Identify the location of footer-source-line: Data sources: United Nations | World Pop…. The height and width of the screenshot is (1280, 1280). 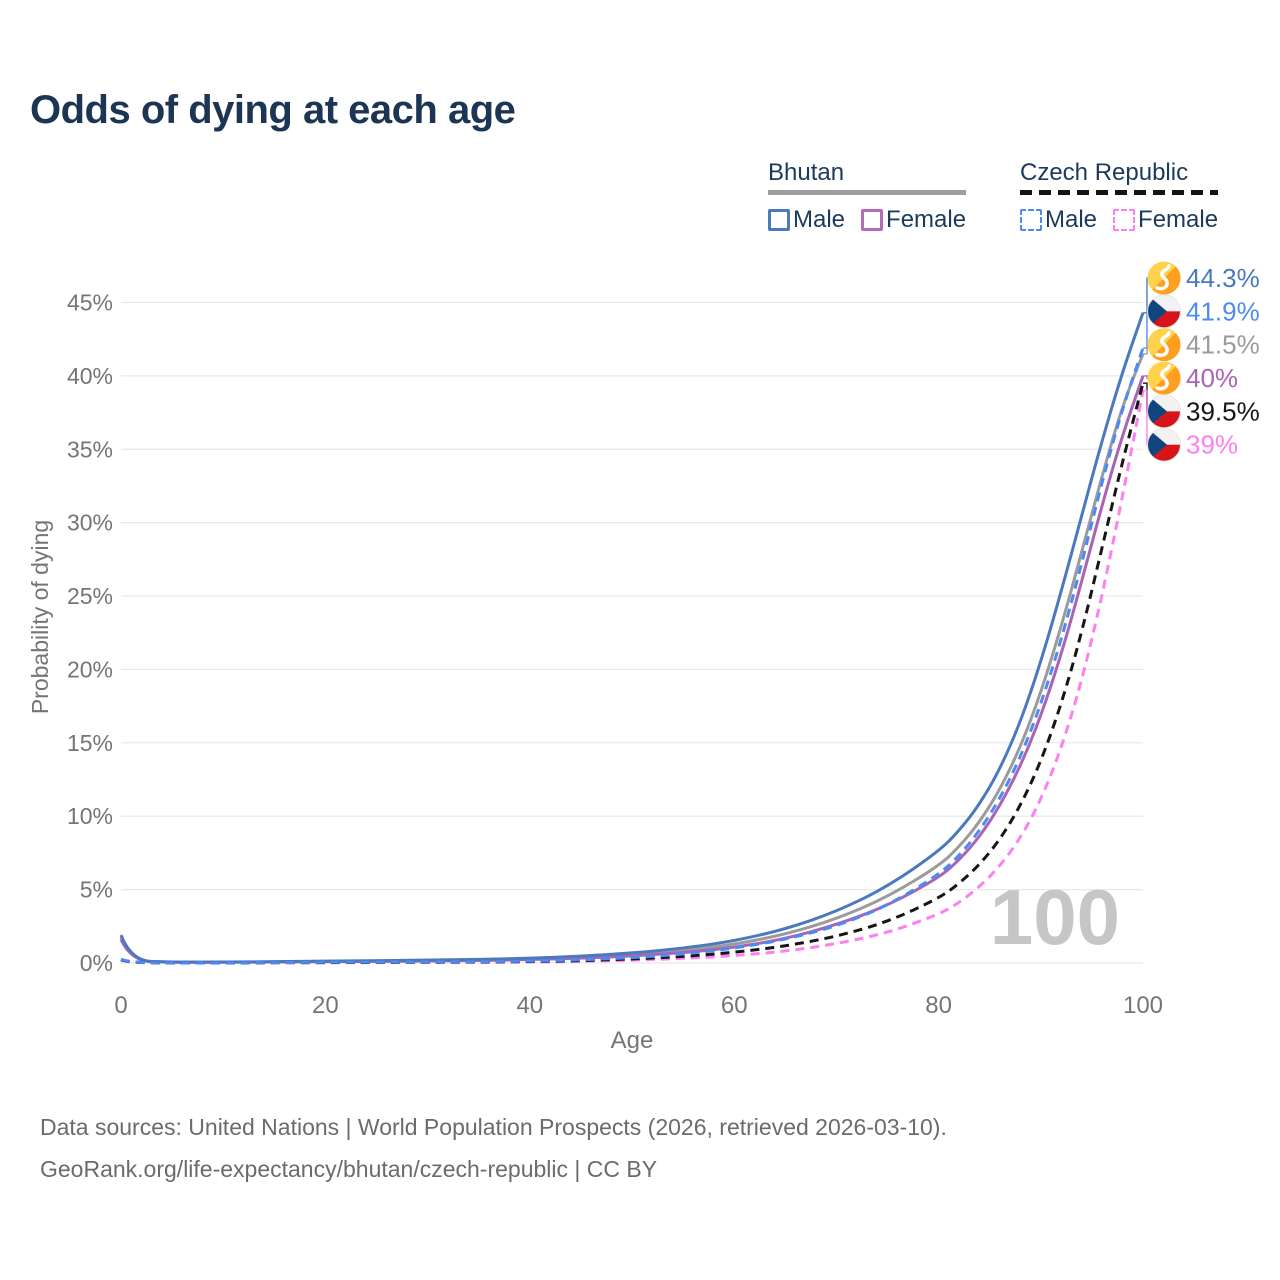
(493, 1127).